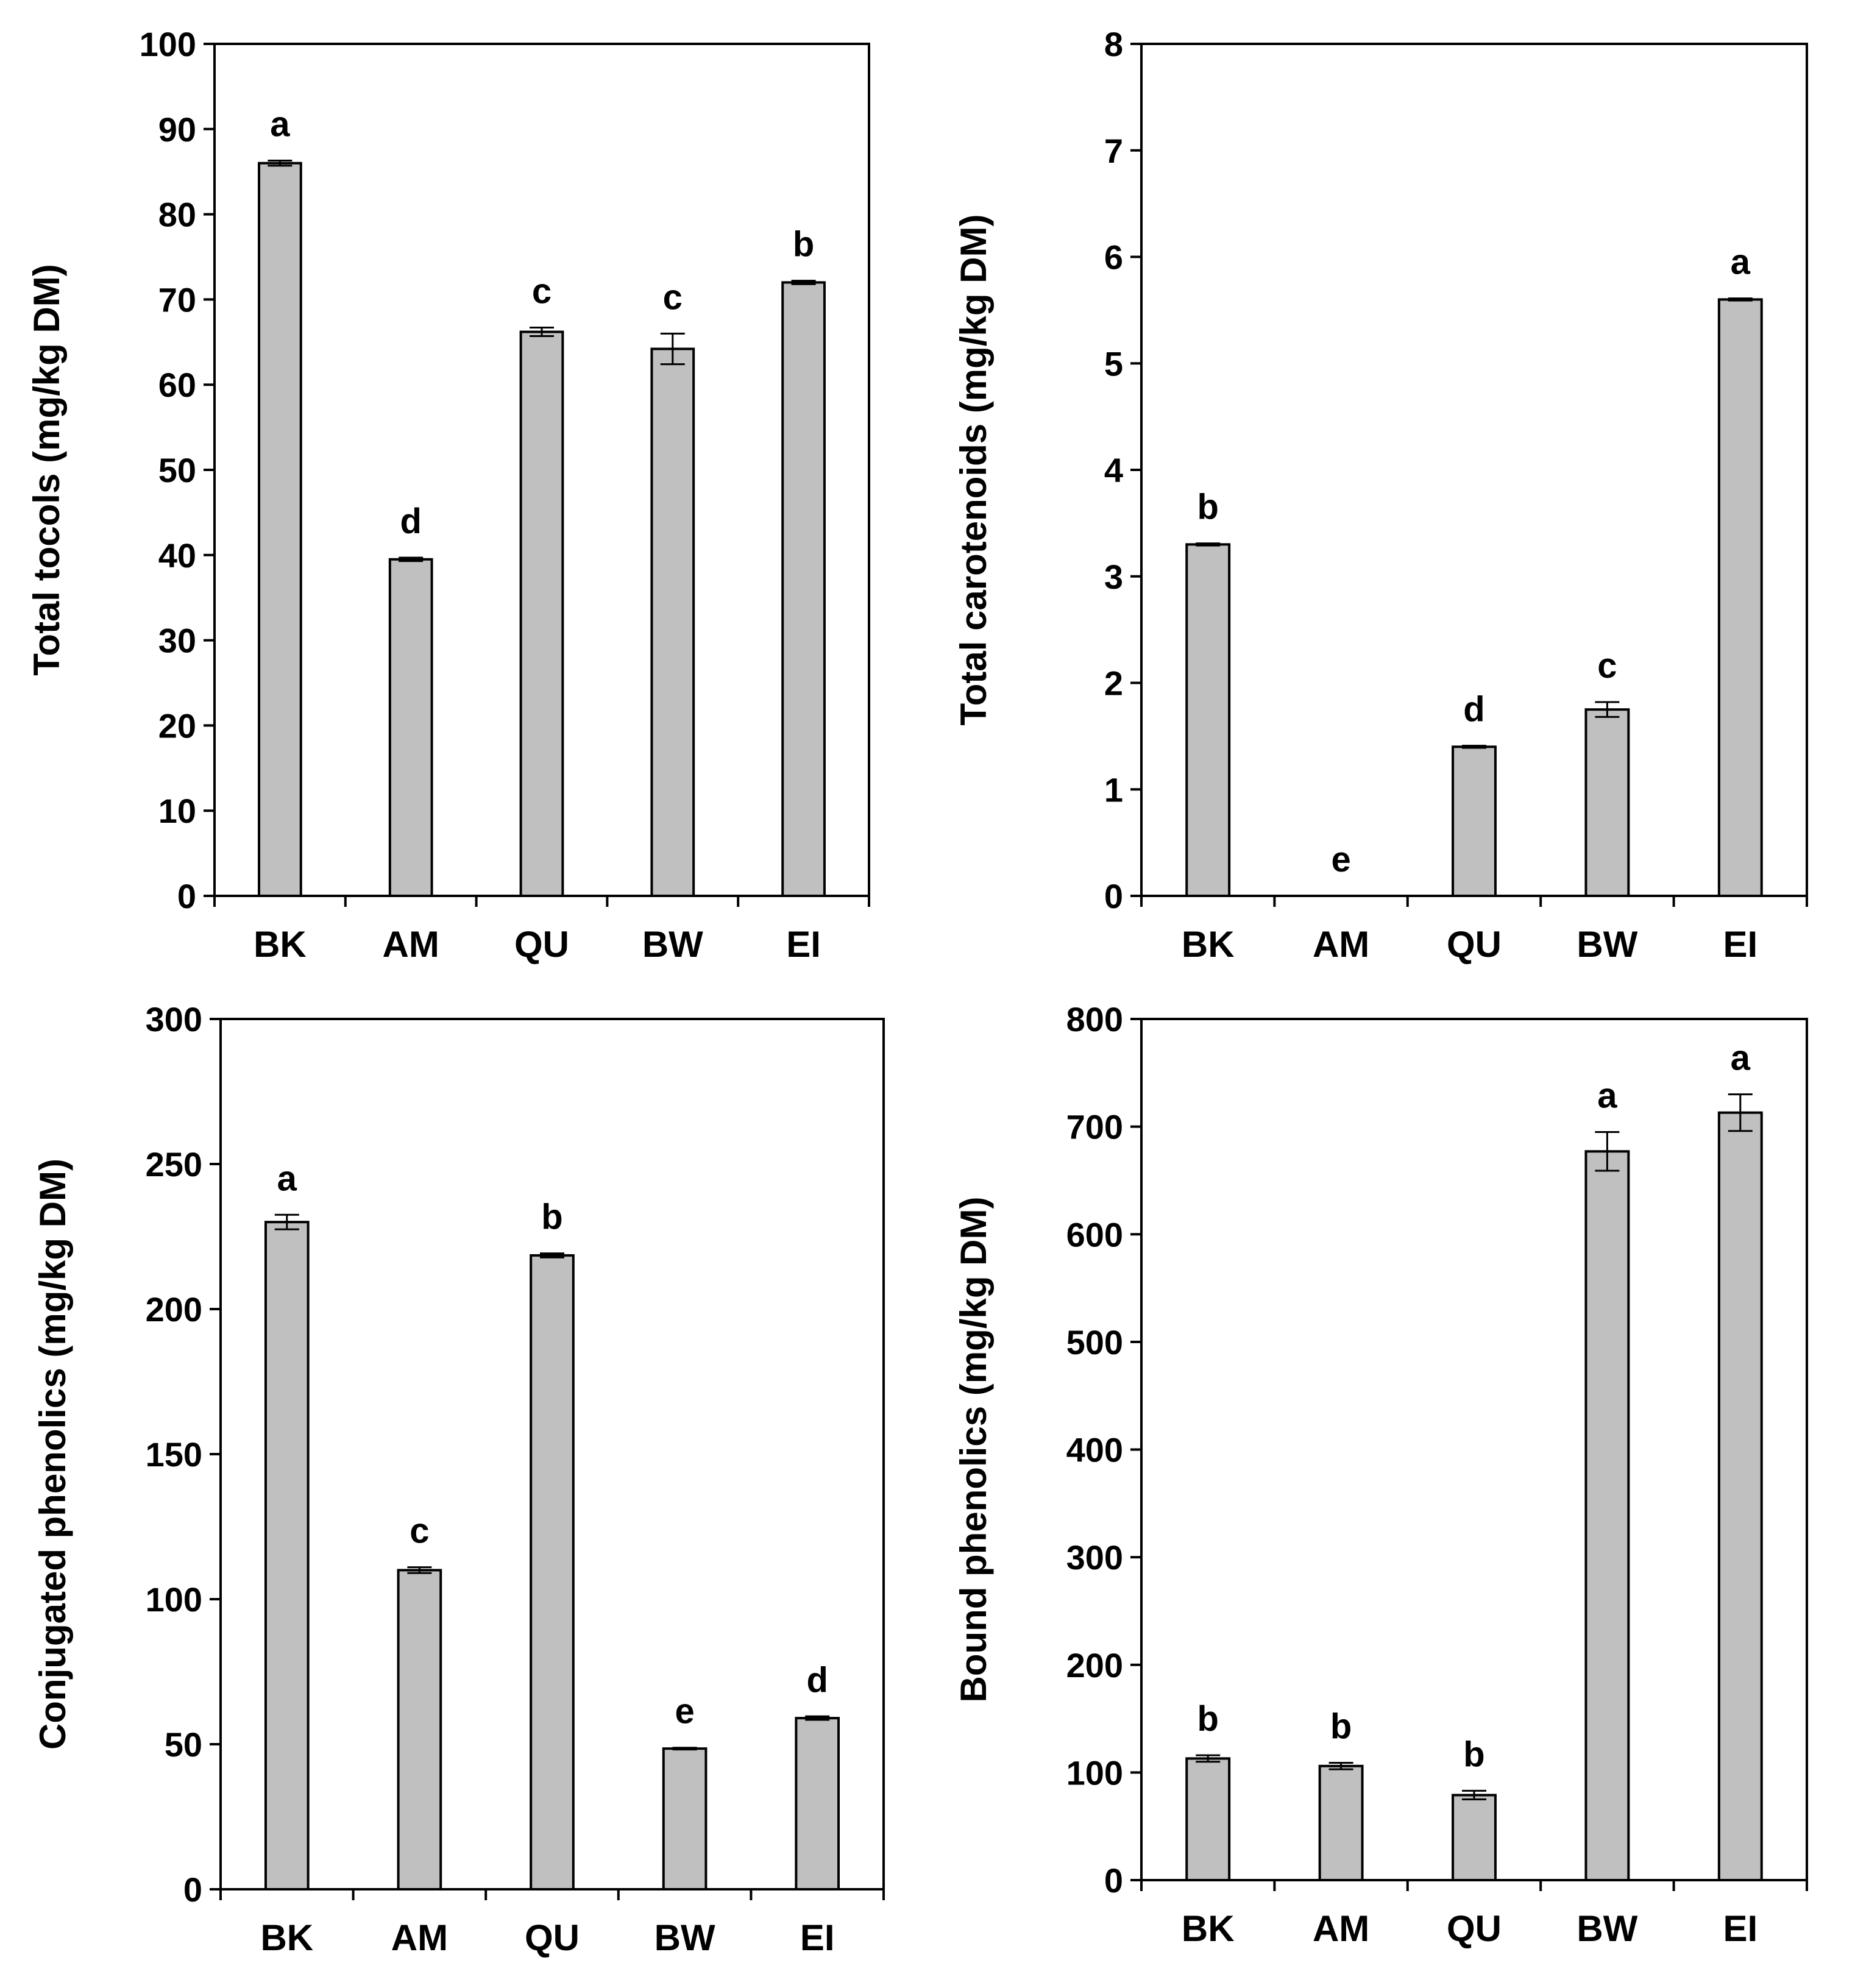 Image resolution: width=1855 pixels, height=1988 pixels. Describe the element at coordinates (1094, 1019) in the screenshot. I see `y-tick-label: 800` at that location.